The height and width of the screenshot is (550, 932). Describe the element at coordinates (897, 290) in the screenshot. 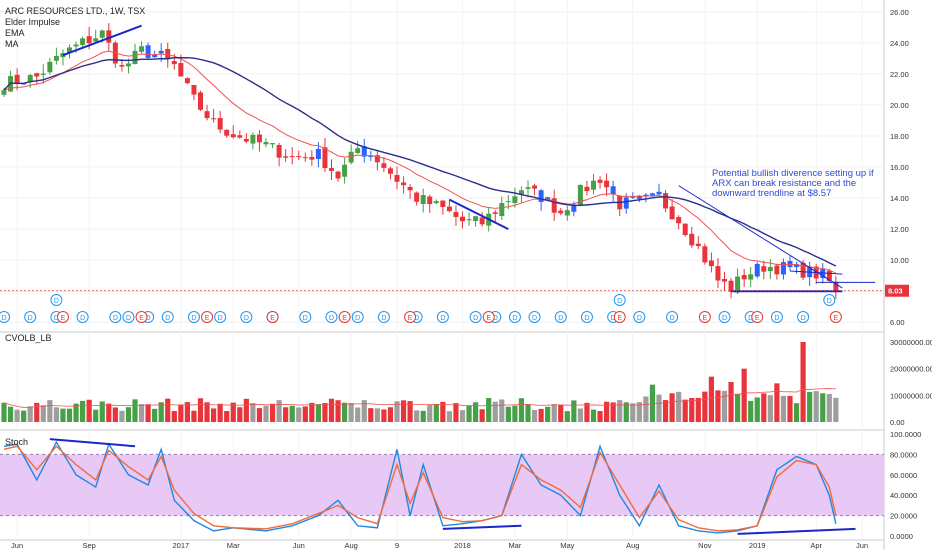

I see `last-price-badge` at that location.